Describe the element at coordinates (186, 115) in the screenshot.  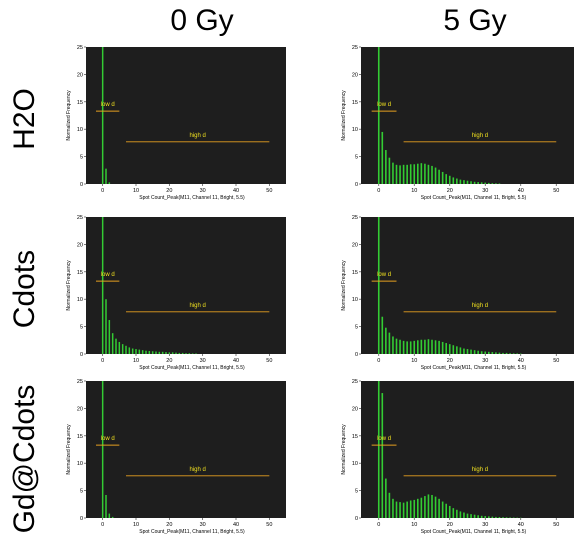
I see `plot-area` at that location.